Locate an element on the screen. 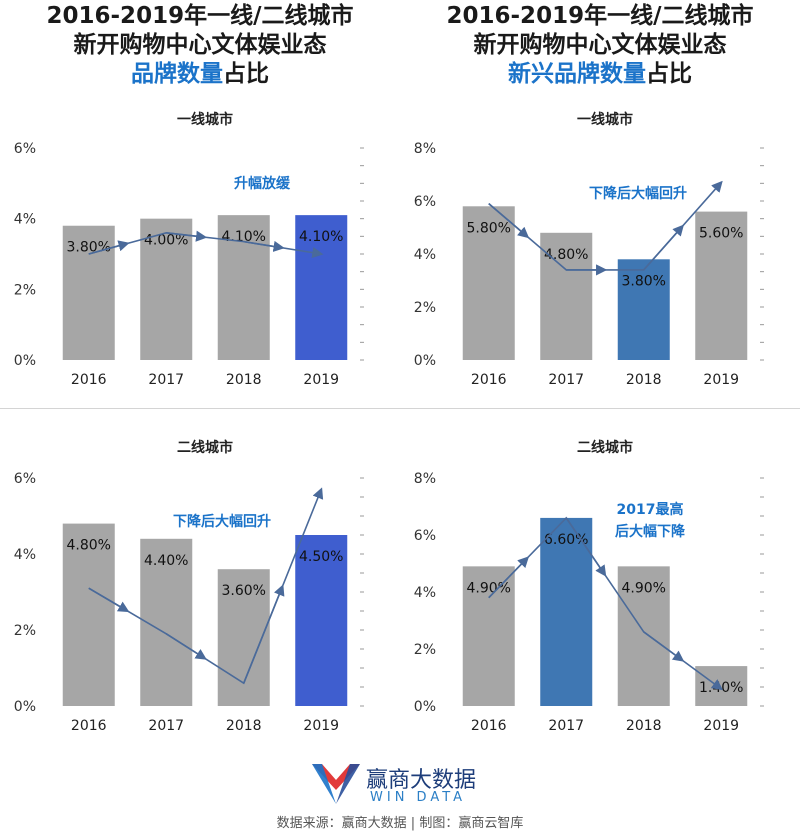 The height and width of the screenshot is (834, 800). right-title-line2: 新开购物中心文体娱业态 is located at coordinates (600, 45).